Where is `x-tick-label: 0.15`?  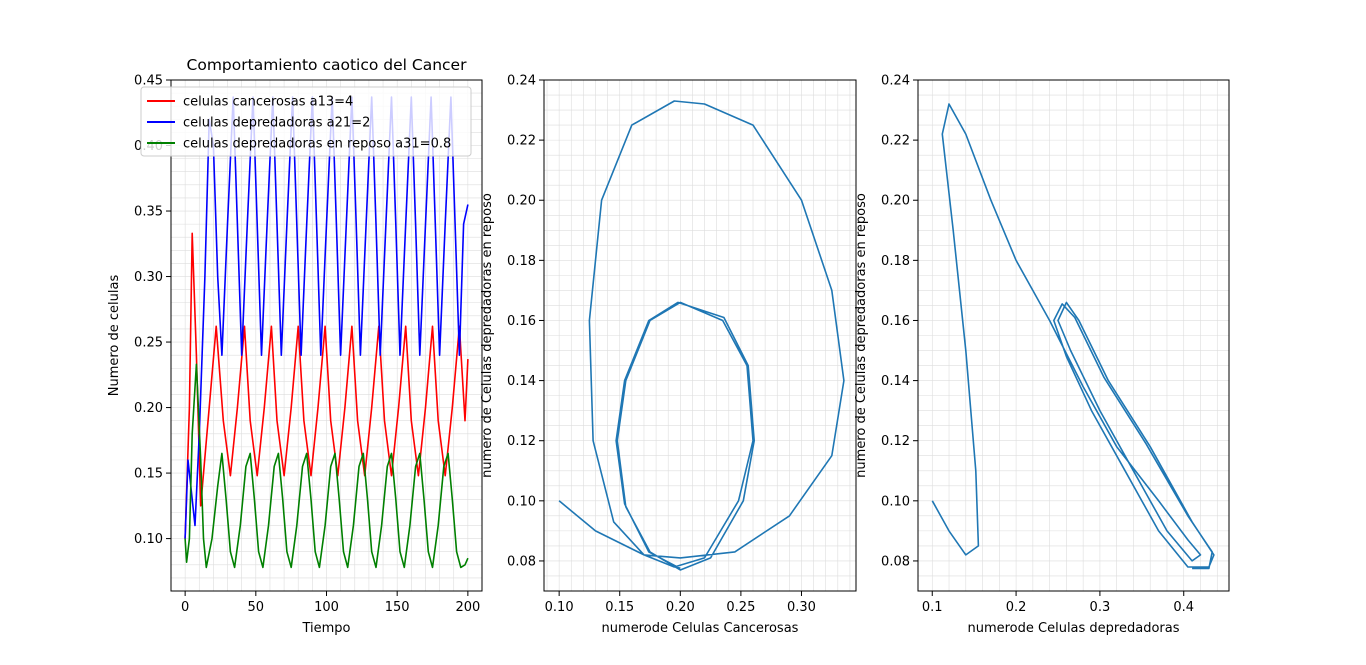
x-tick-label: 0.15 is located at coordinates (619, 607).